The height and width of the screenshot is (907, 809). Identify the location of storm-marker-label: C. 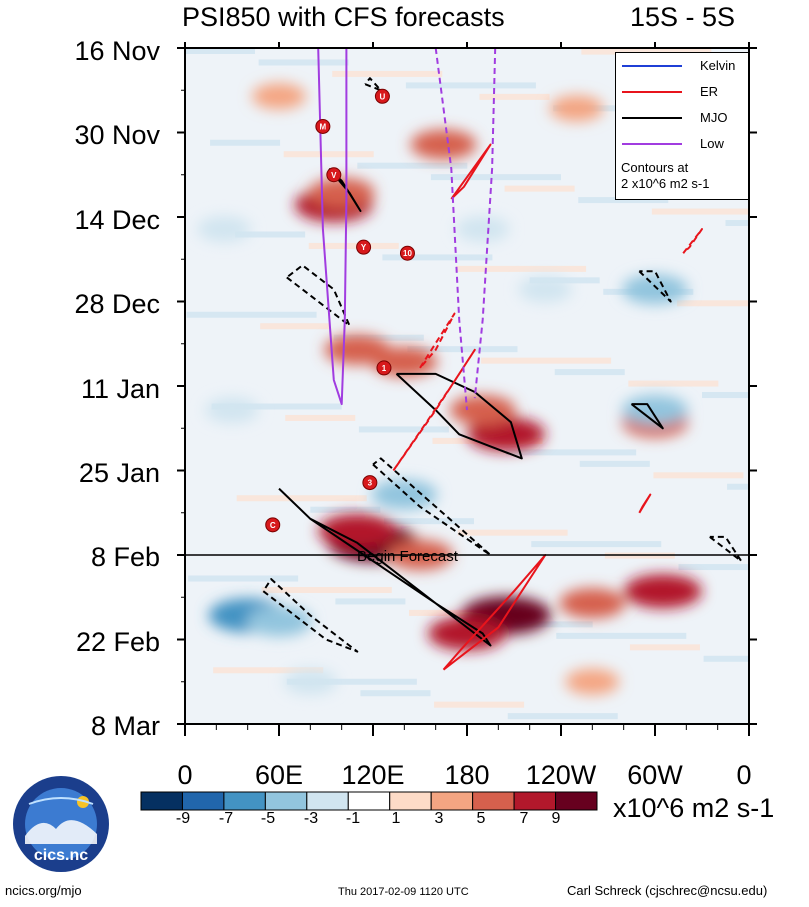
(273, 525).